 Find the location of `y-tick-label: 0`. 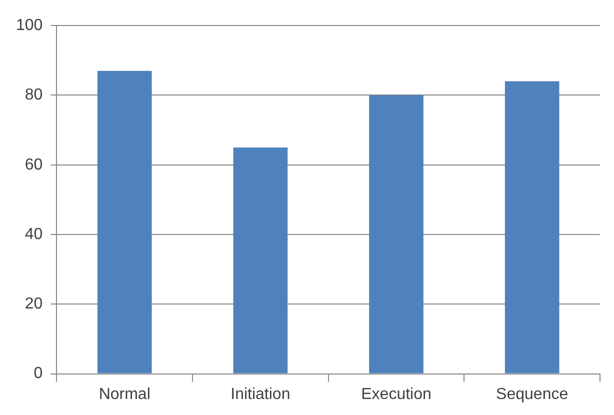

y-tick-label: 0 is located at coordinates (38, 373).